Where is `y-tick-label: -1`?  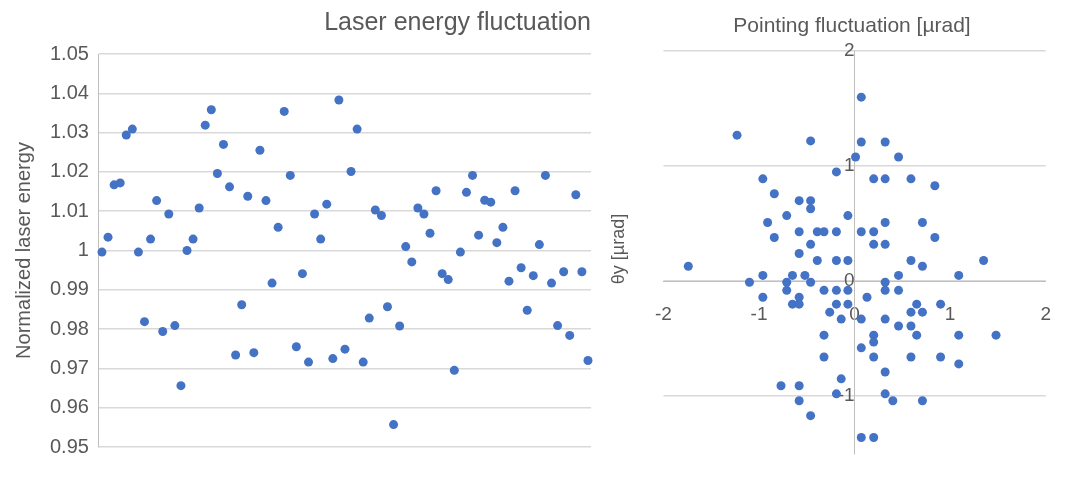 y-tick-label: -1 is located at coordinates (846, 395).